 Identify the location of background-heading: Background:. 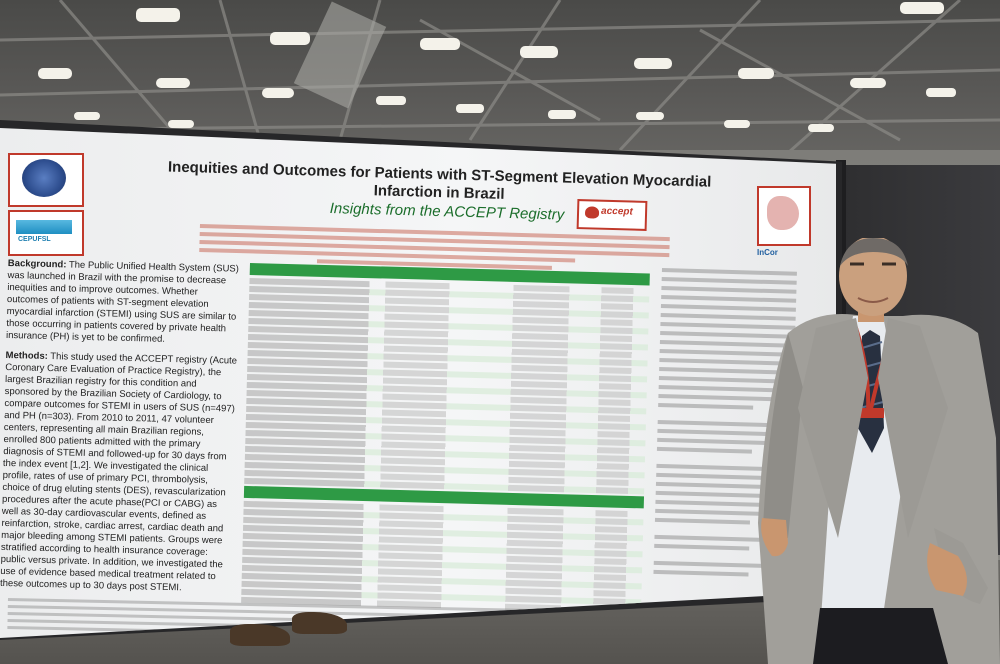
(37, 264).